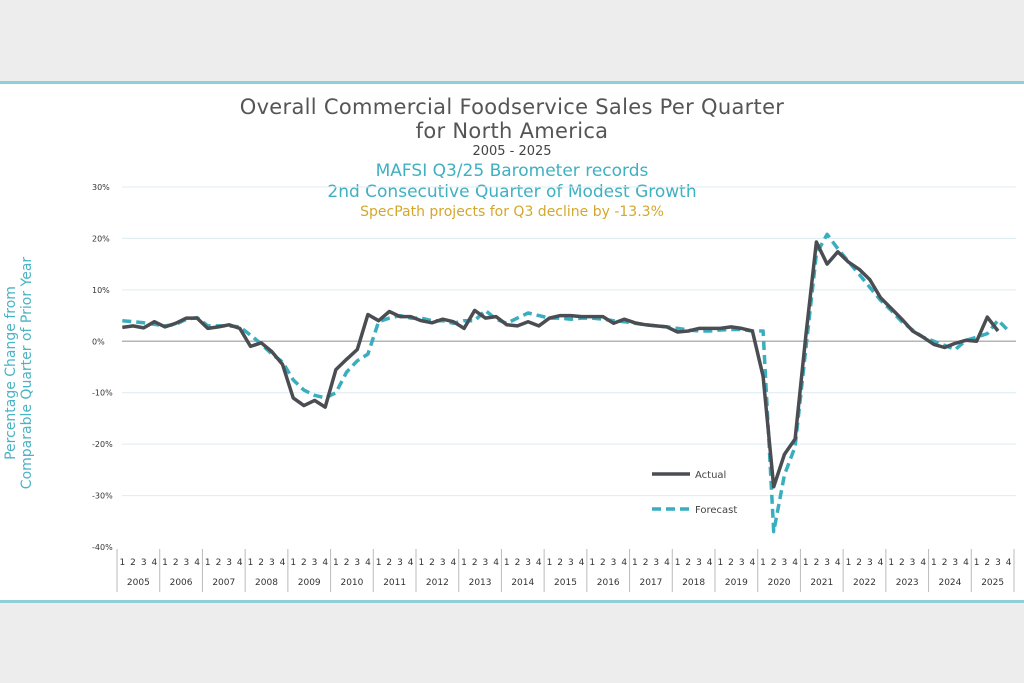 Image resolution: width=1024 pixels, height=683 pixels. What do you see at coordinates (736, 583) in the screenshot?
I see `x-year-label: 2019` at bounding box center [736, 583].